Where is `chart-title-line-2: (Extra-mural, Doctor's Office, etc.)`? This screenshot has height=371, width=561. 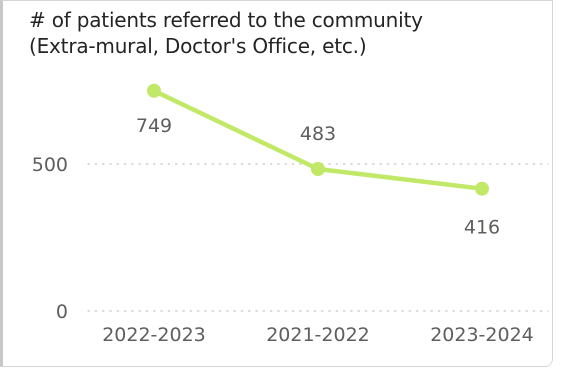 chart-title-line-2: (Extra-mural, Doctor's Office, etc.) is located at coordinates (198, 46).